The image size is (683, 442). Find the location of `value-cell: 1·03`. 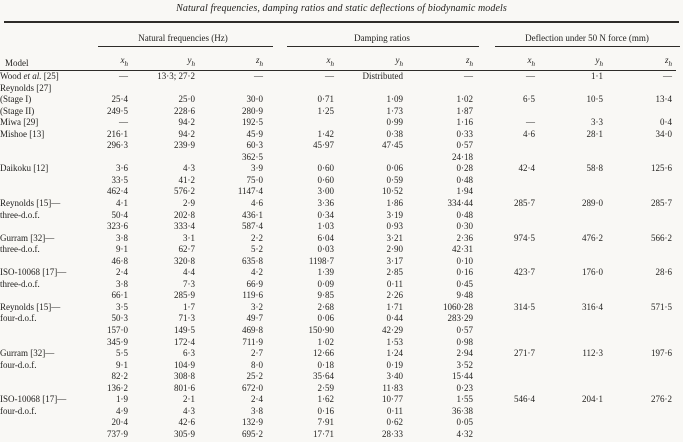

value-cell: 1·03 is located at coordinates (326, 226).